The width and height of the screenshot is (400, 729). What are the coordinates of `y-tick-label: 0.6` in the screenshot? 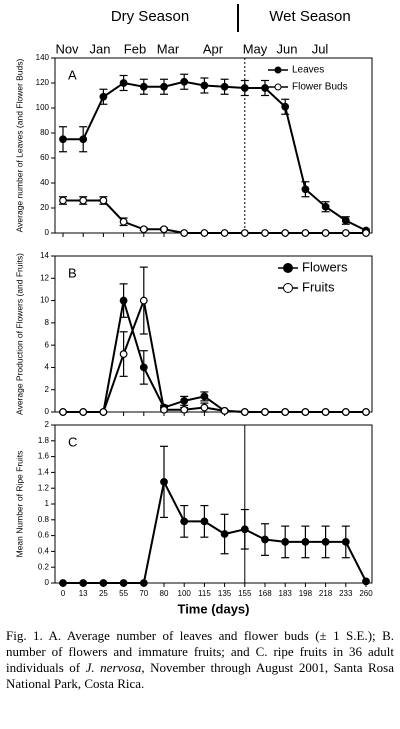 It's located at (44, 535).